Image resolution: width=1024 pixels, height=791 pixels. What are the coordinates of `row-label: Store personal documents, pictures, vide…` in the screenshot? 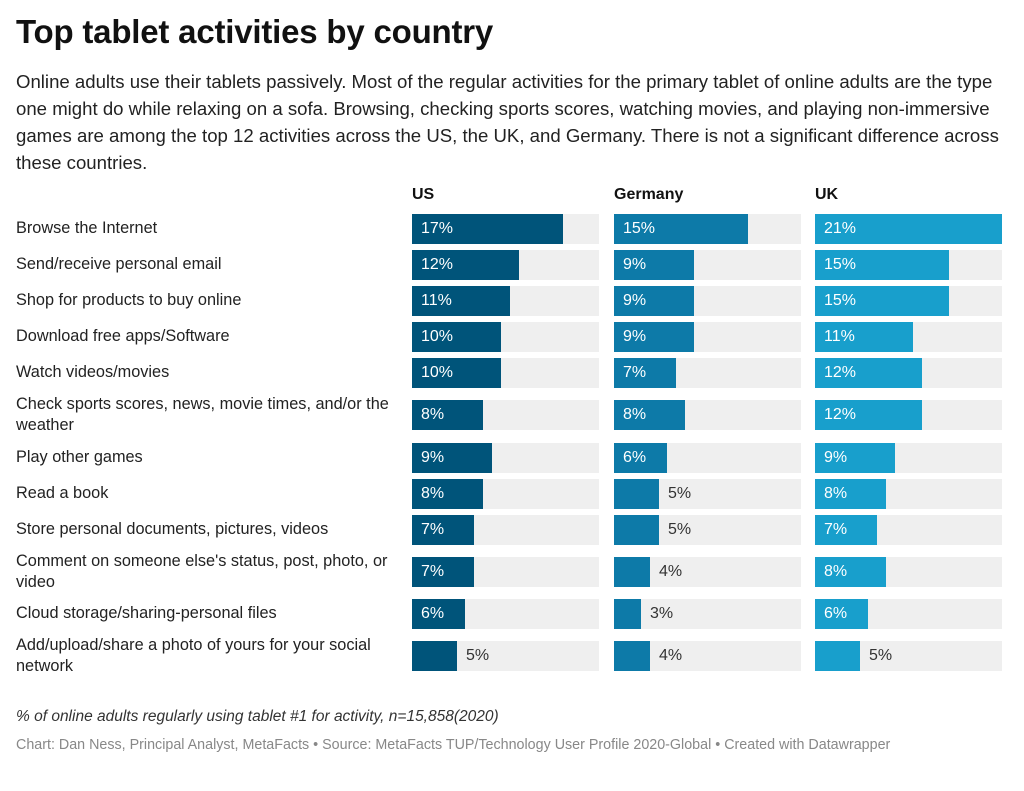 It's located at (172, 529).